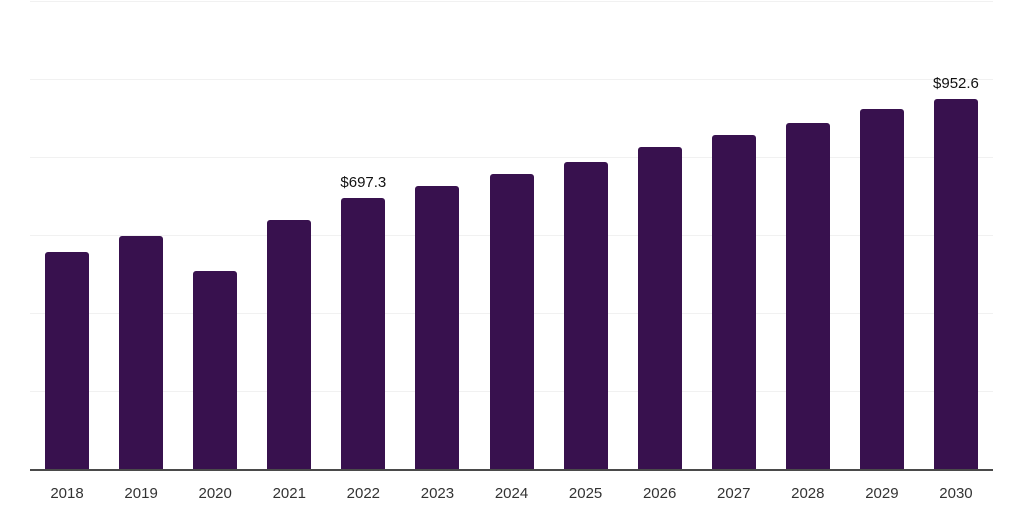 This screenshot has height=512, width=1024. I want to click on x-tick-label-2018: 2018, so click(67, 493).